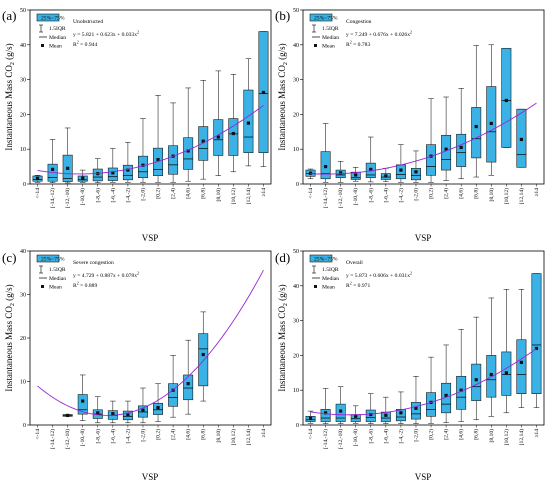  Describe the element at coordinates (326, 260) in the screenshot. I see `legend-box-label: 25%~75%` at that location.